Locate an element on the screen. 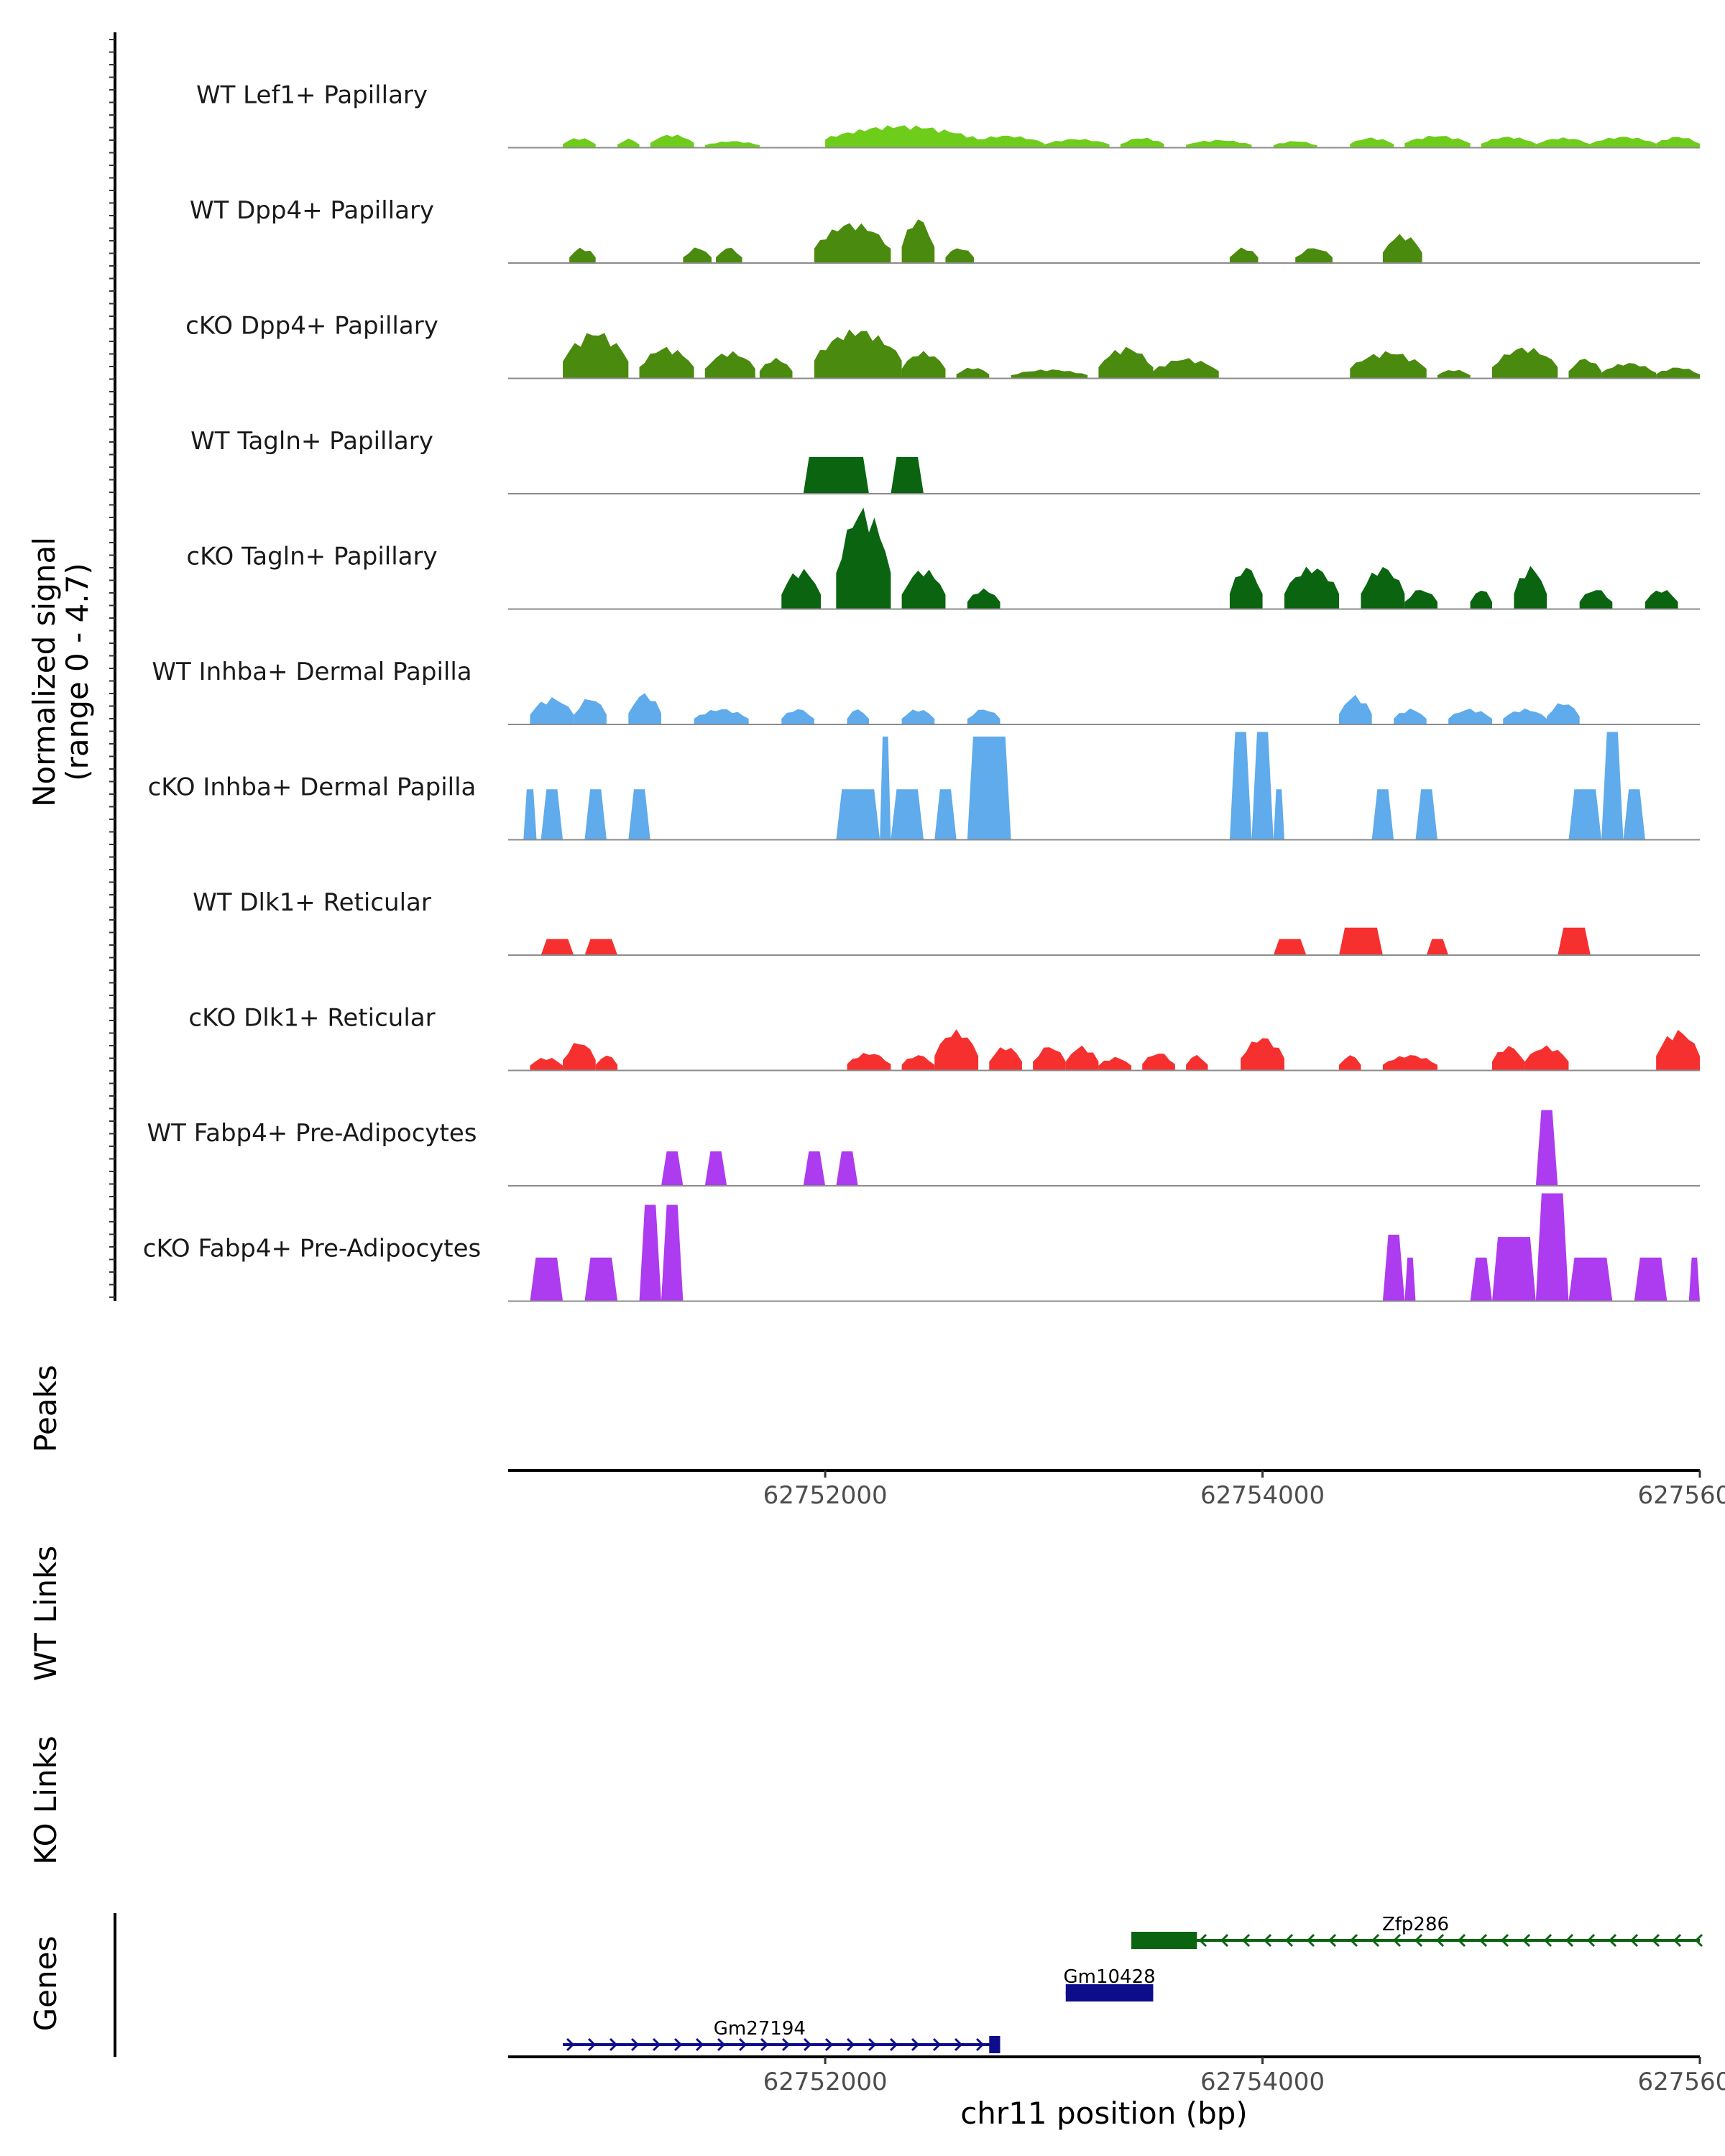 This screenshot has width=1725, height=2156. peaks-x-axis: 62752000 62754000 62756000 is located at coordinates (1244, 1490).